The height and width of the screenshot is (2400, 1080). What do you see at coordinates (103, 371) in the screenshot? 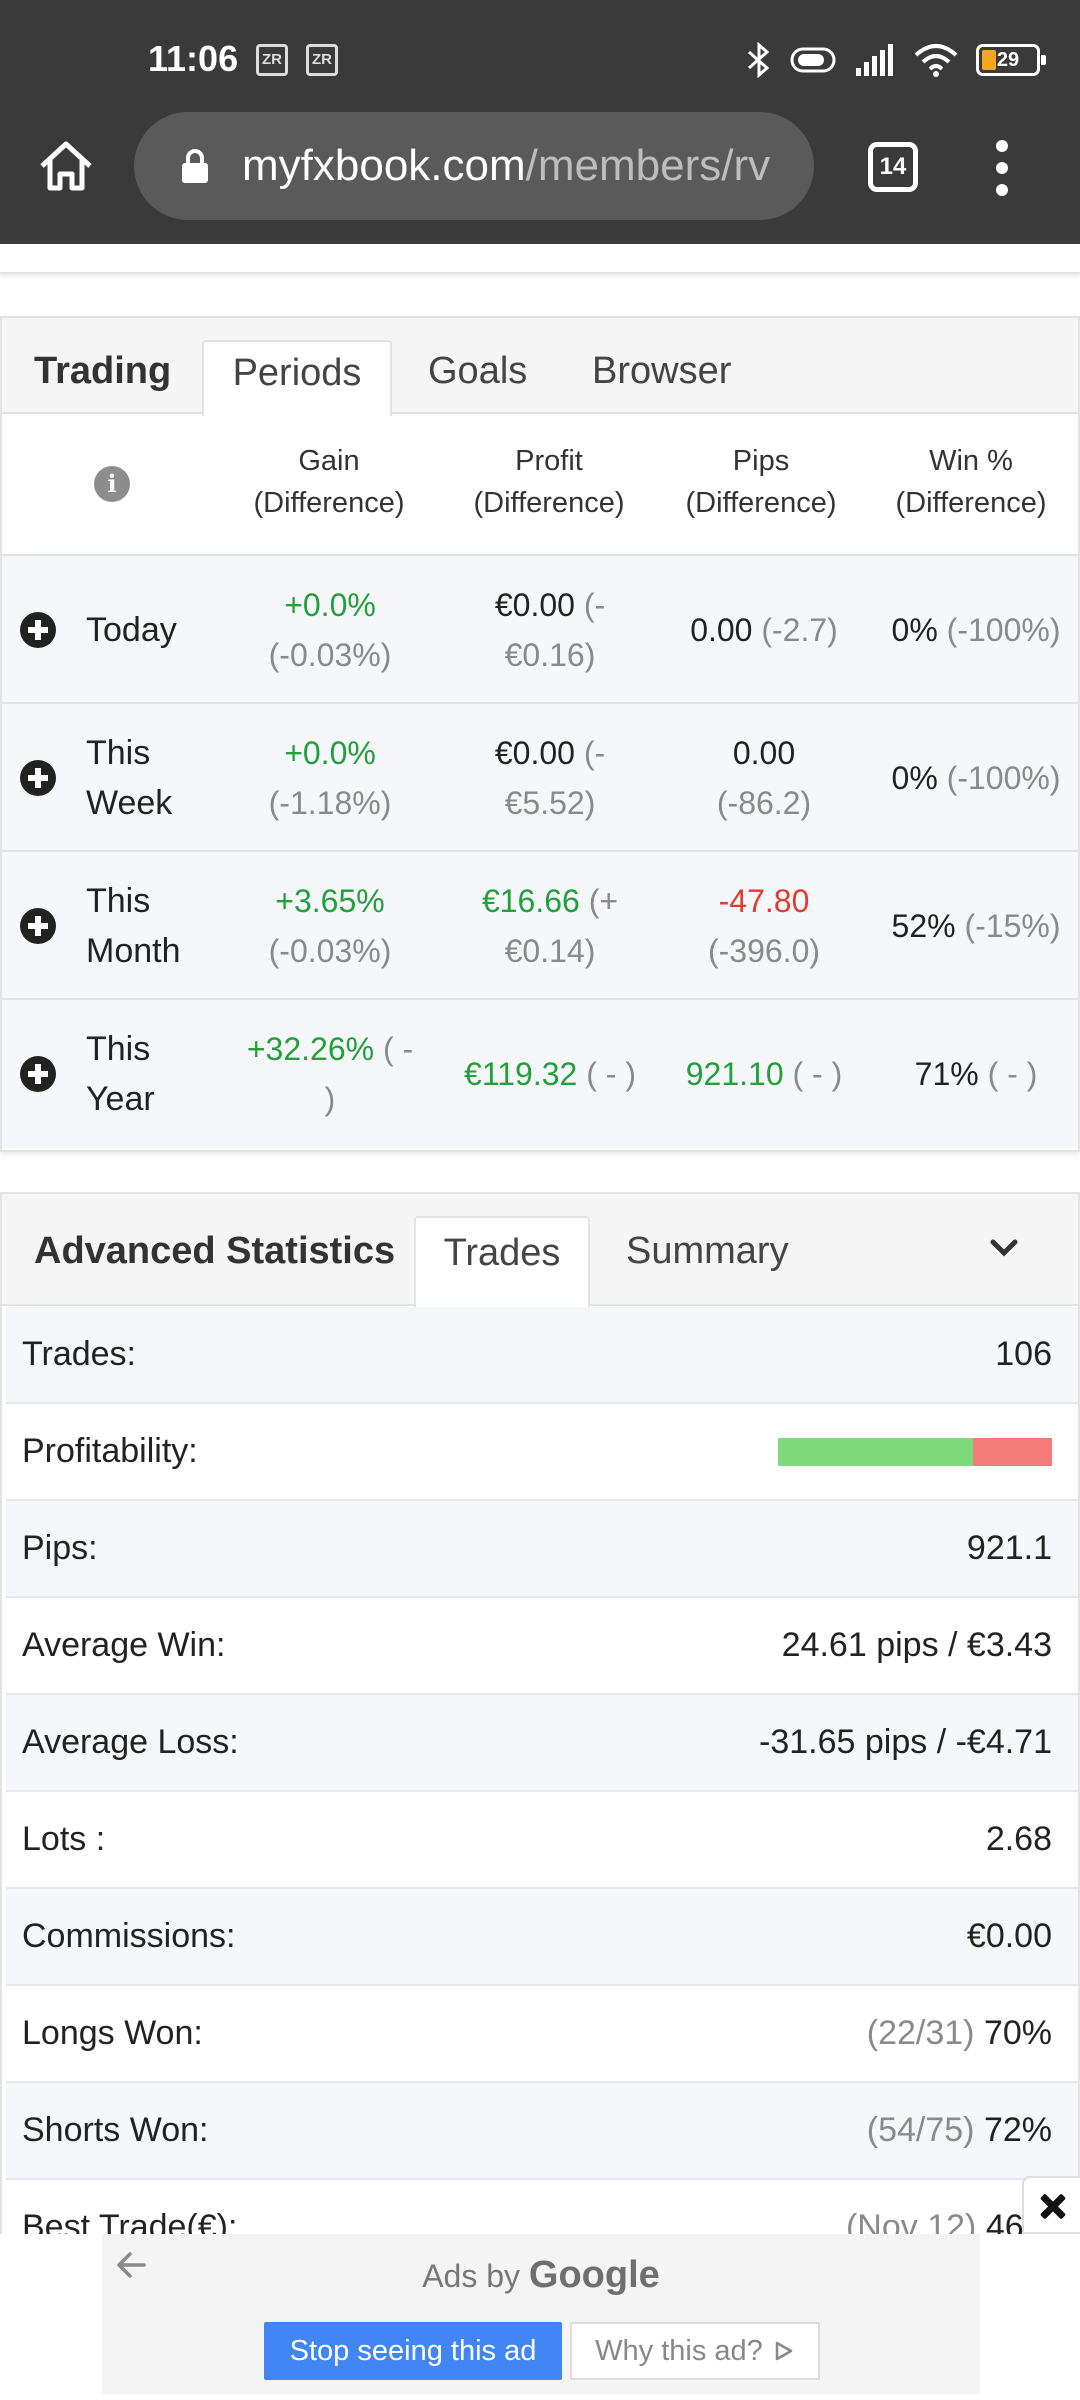
I see `panel-title: Trading` at bounding box center [103, 371].